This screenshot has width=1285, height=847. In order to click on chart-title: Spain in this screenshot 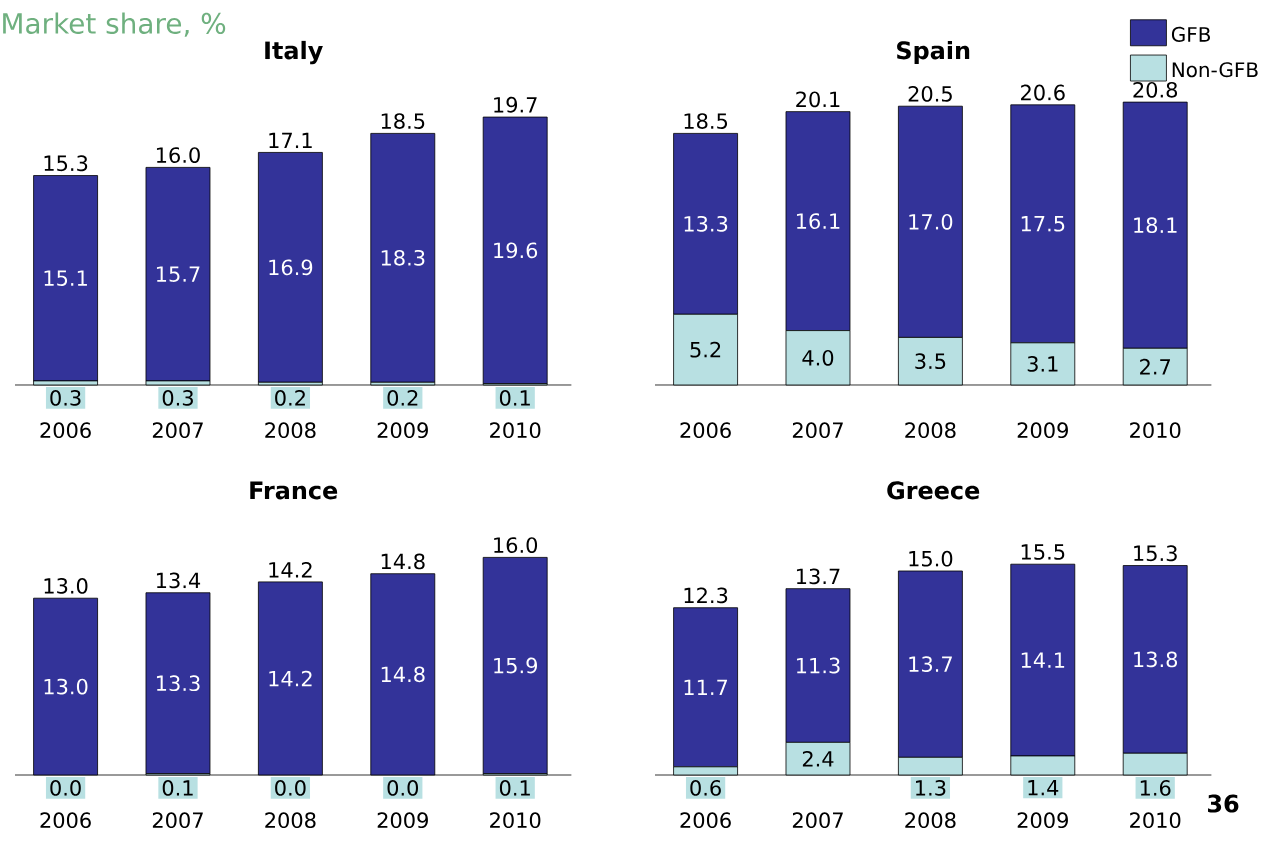, I will do `click(933, 52)`.